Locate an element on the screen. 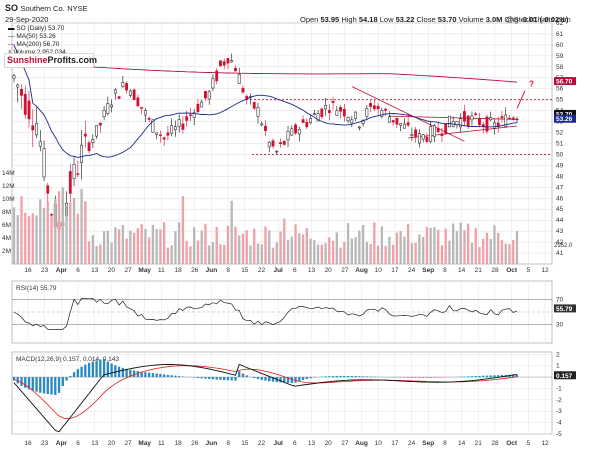 The image size is (590, 458). x-tick-label-bottom: 26 is located at coordinates (195, 443).